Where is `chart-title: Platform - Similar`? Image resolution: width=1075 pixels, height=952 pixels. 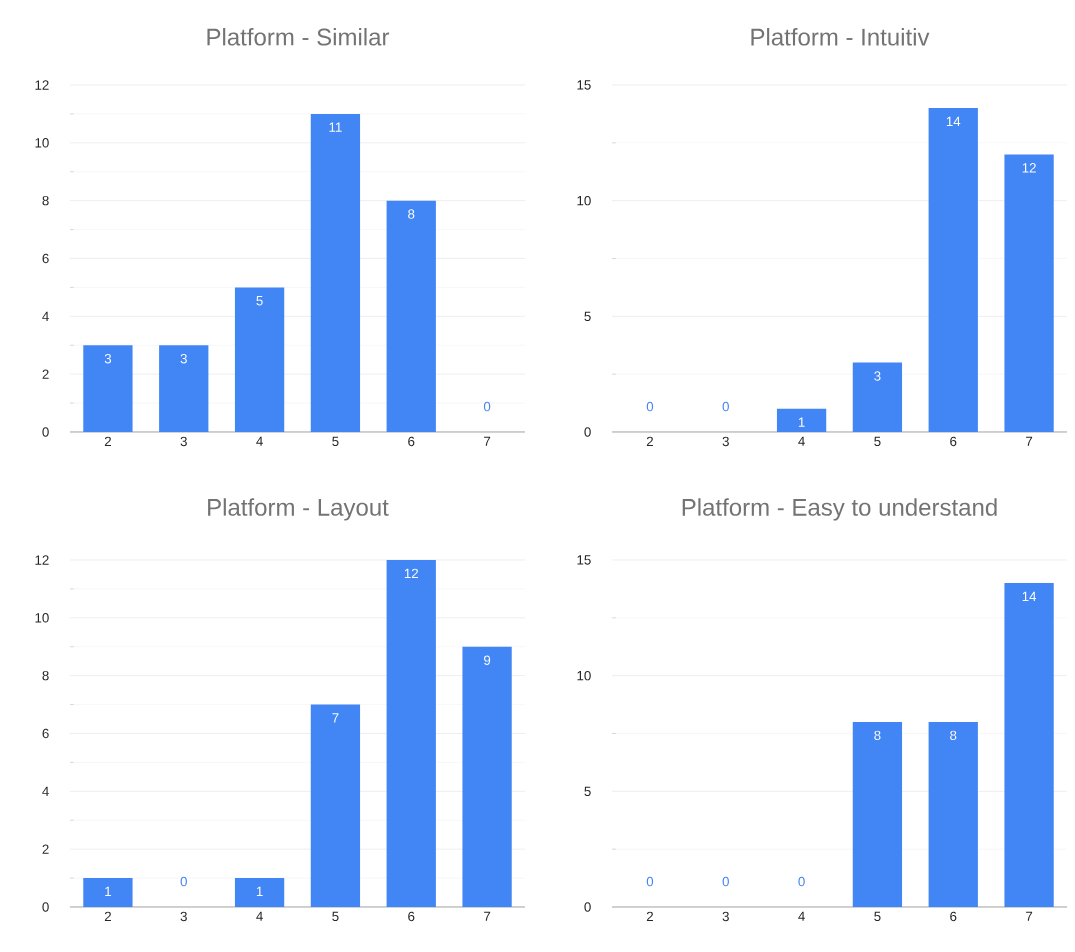 chart-title: Platform - Similar is located at coordinates (298, 36).